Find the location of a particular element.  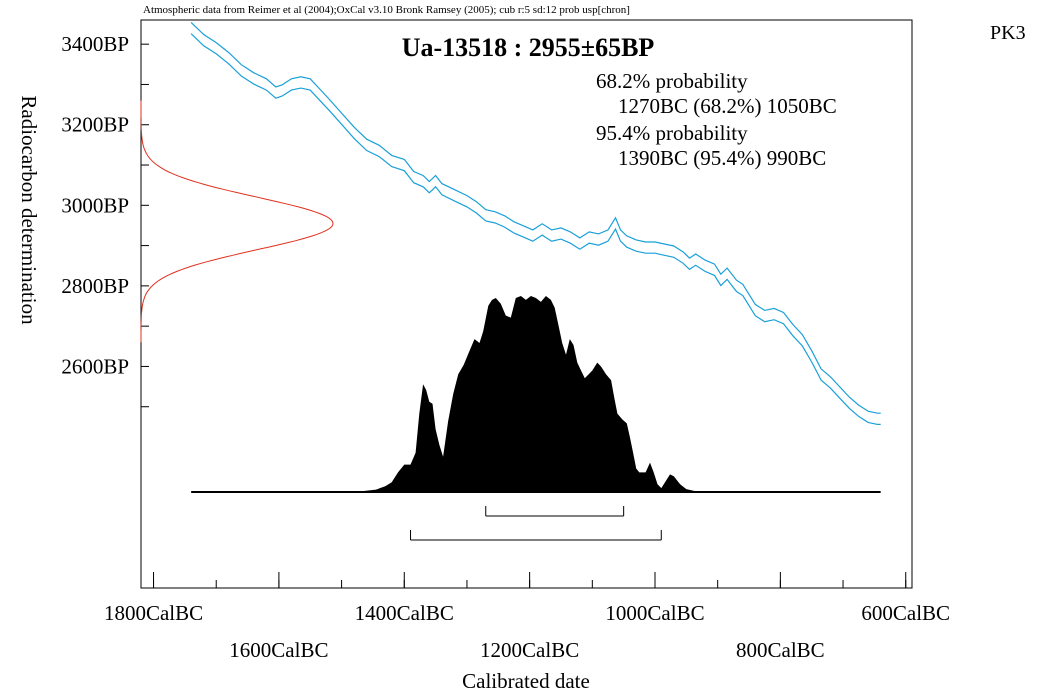

range-95-heading: 95.4% probability is located at coordinates (672, 133).